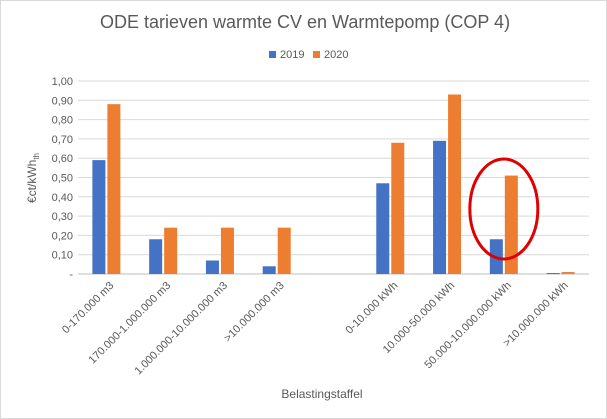 The image size is (607, 419). I want to click on y-axis-title-sub: th, so click(36, 156).